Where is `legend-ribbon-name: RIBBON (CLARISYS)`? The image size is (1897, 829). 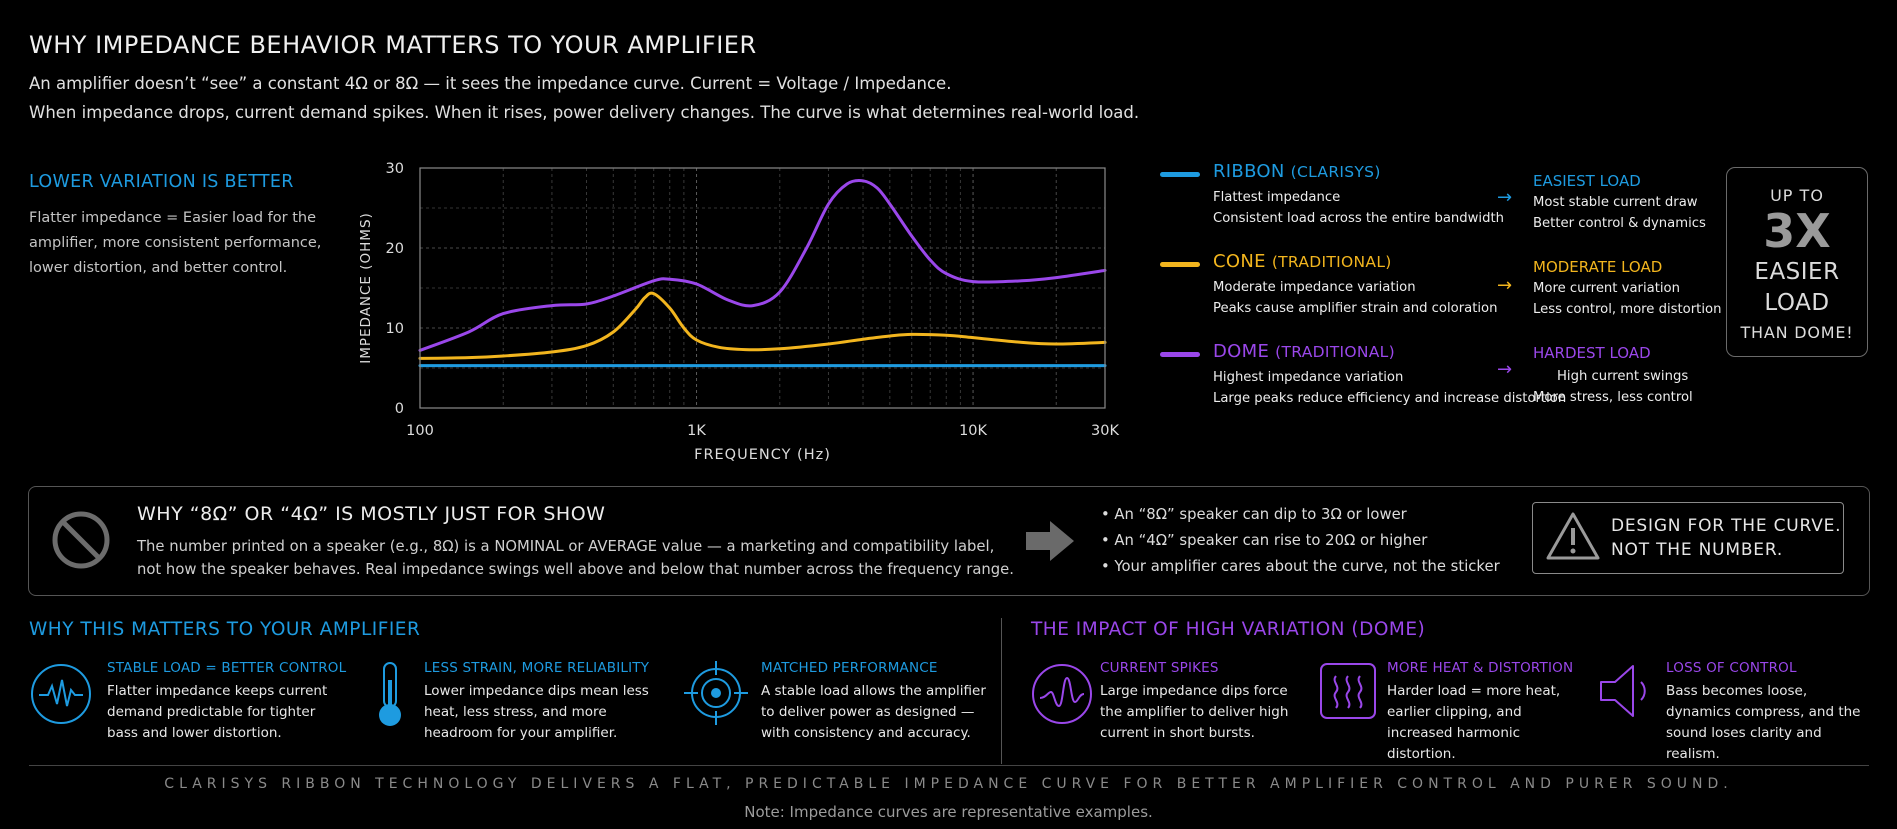 legend-ribbon-name: RIBBON (CLARISYS) is located at coordinates (1297, 171).